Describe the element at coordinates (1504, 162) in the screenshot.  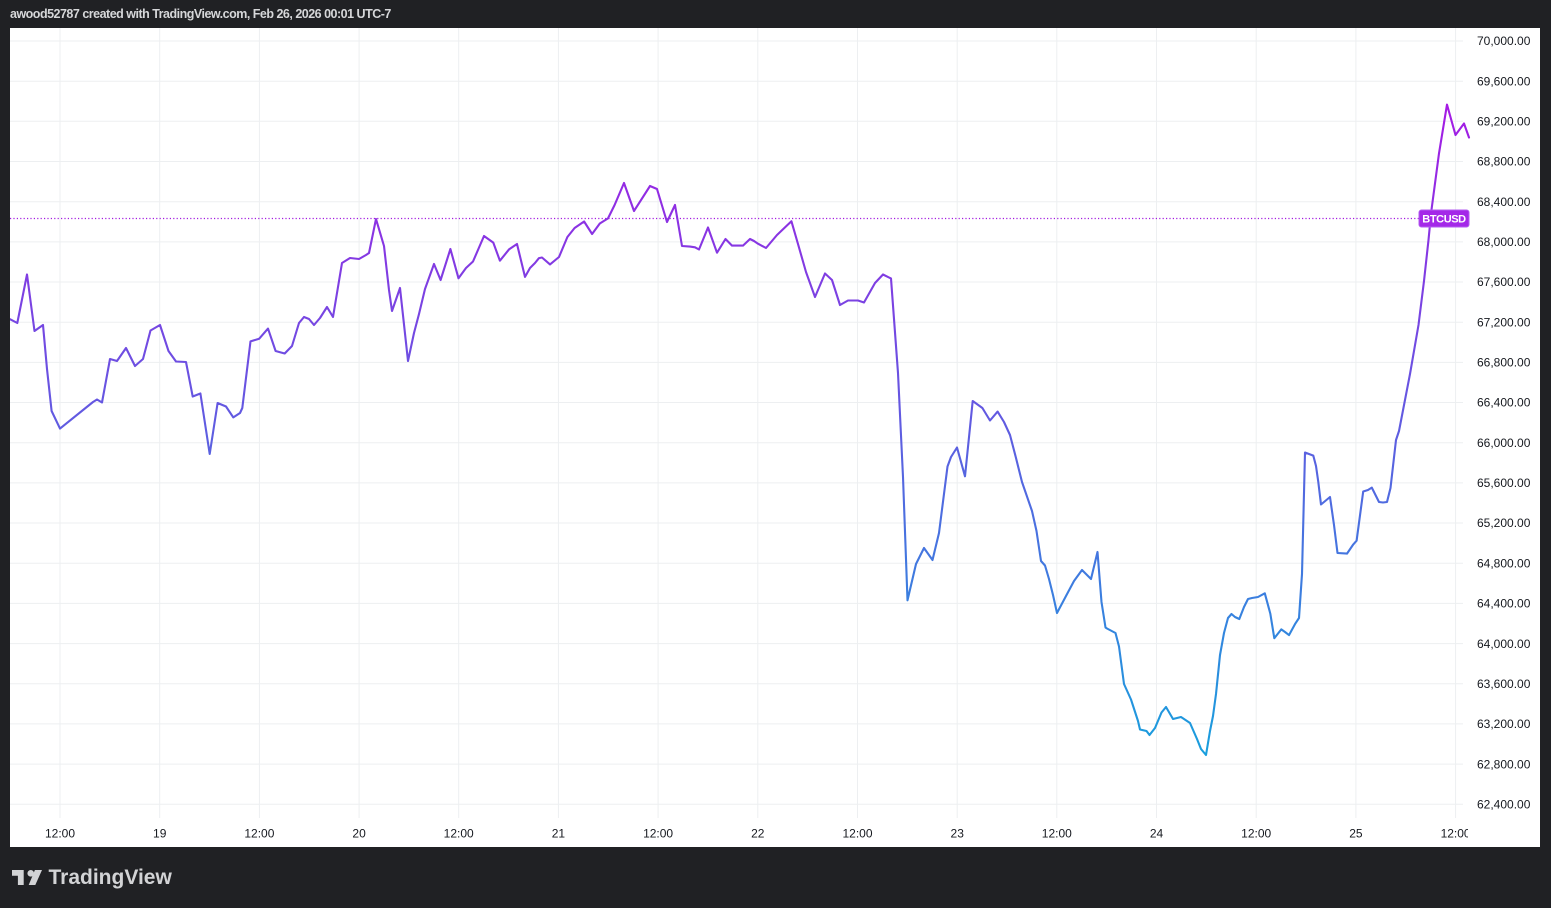
I see `svg-text: 68,800.00` at that location.